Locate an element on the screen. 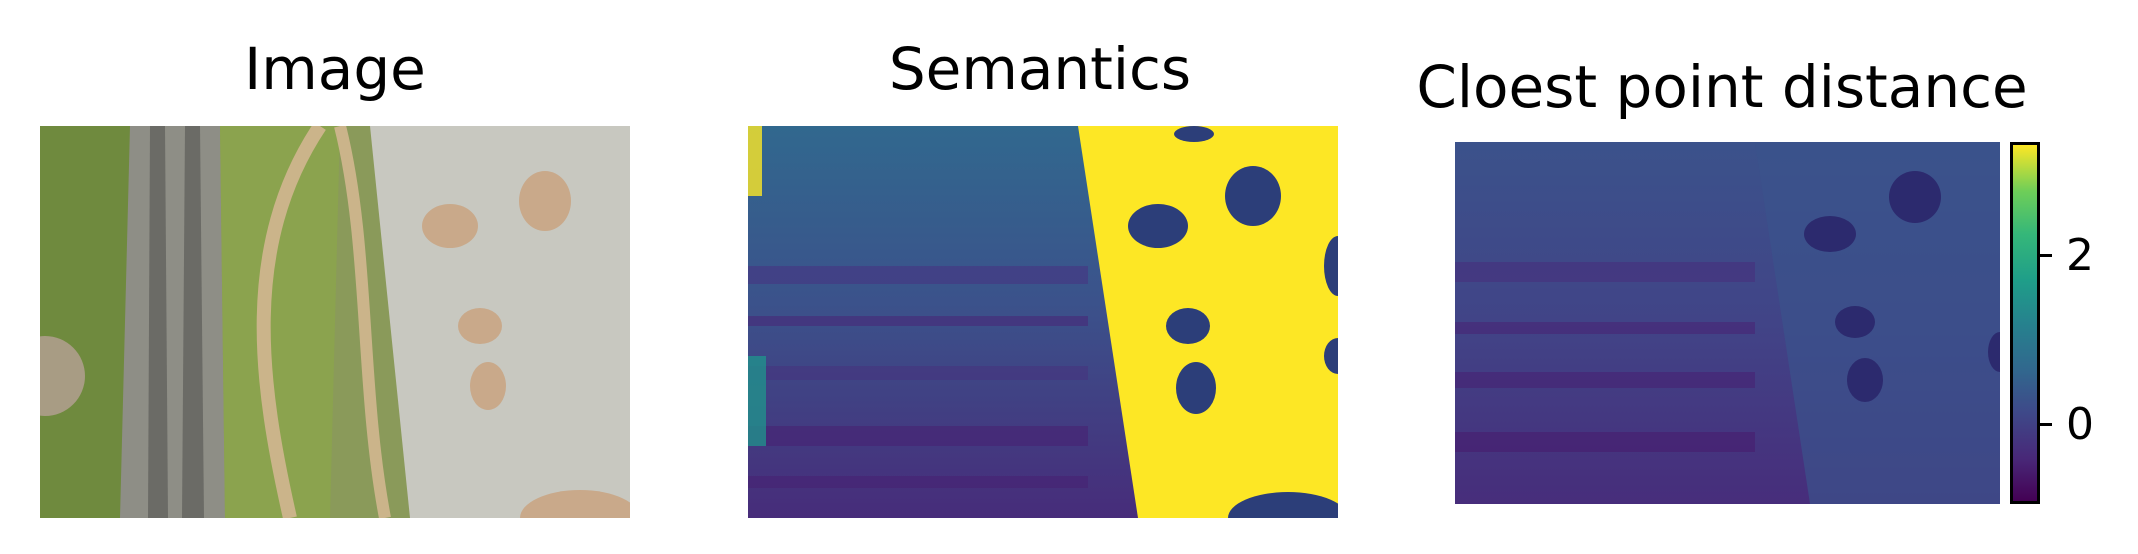 This screenshot has height=554, width=2138. colorbar is located at coordinates (2025, 323).